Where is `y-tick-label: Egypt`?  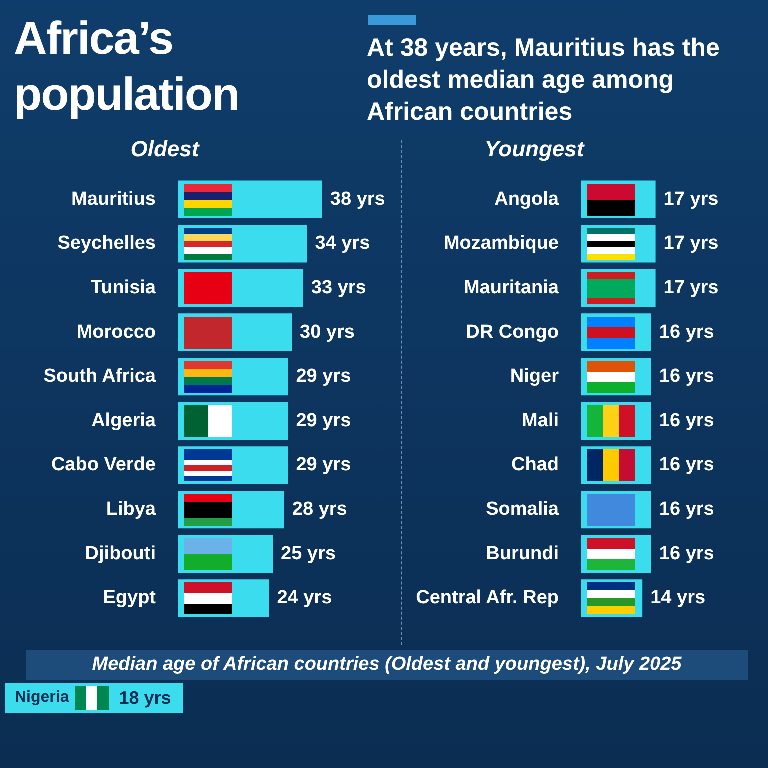
y-tick-label: Egypt is located at coordinates (130, 598).